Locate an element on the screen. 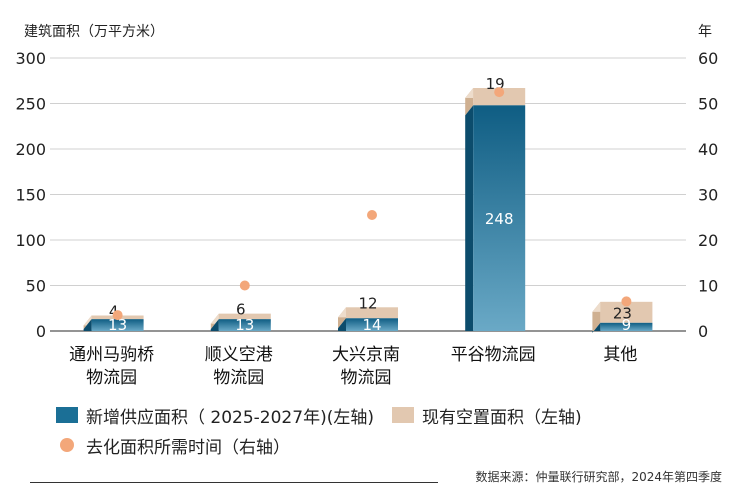  legend-vacant-label: 现有空置面积（左轴) is located at coordinates (501, 417).